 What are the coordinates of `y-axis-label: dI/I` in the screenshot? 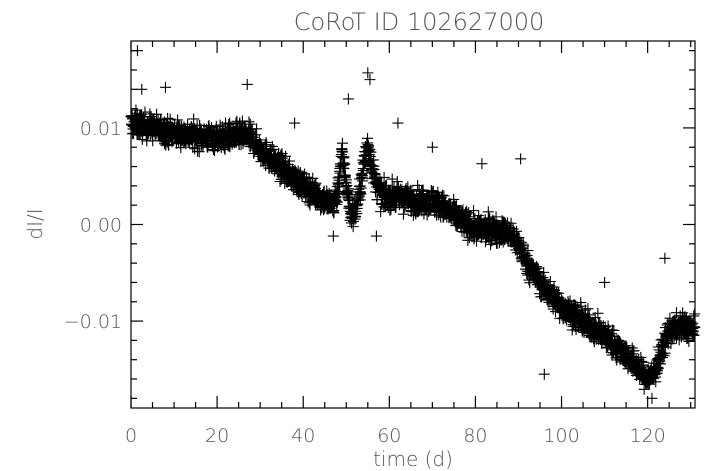 It's located at (35, 223).